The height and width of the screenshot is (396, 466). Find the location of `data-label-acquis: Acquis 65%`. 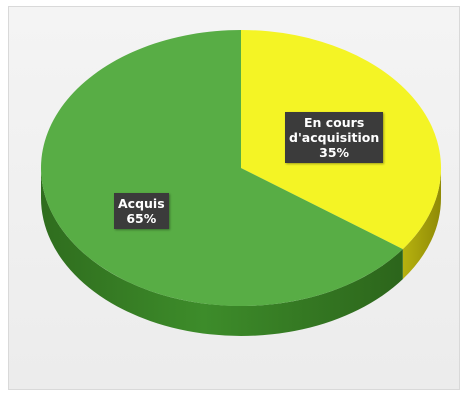

data-label-acquis: Acquis 65% is located at coordinates (141, 211).